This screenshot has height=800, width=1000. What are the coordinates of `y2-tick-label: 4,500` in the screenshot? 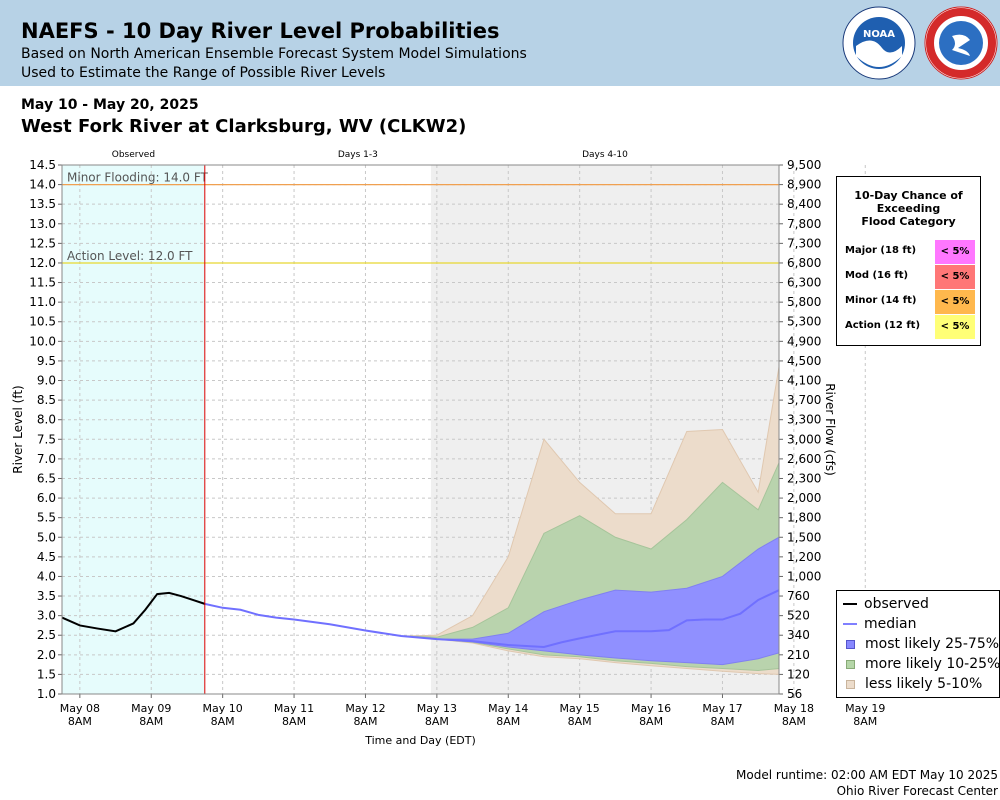 It's located at (804, 361).